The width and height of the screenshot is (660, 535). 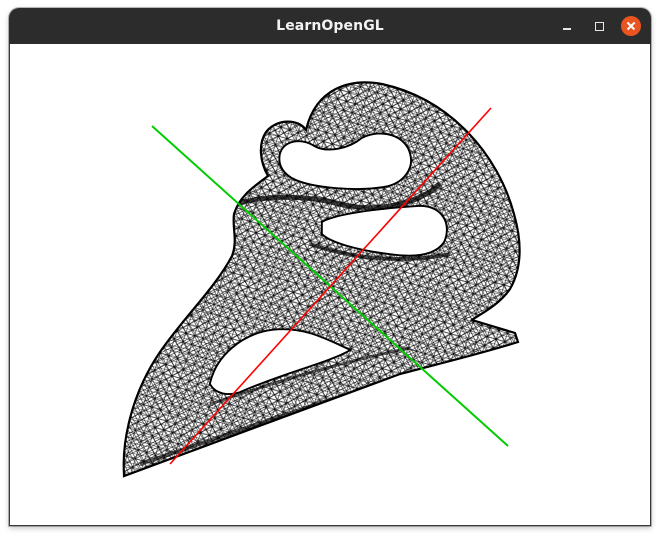 I want to click on maximize-icon, so click(x=599, y=26).